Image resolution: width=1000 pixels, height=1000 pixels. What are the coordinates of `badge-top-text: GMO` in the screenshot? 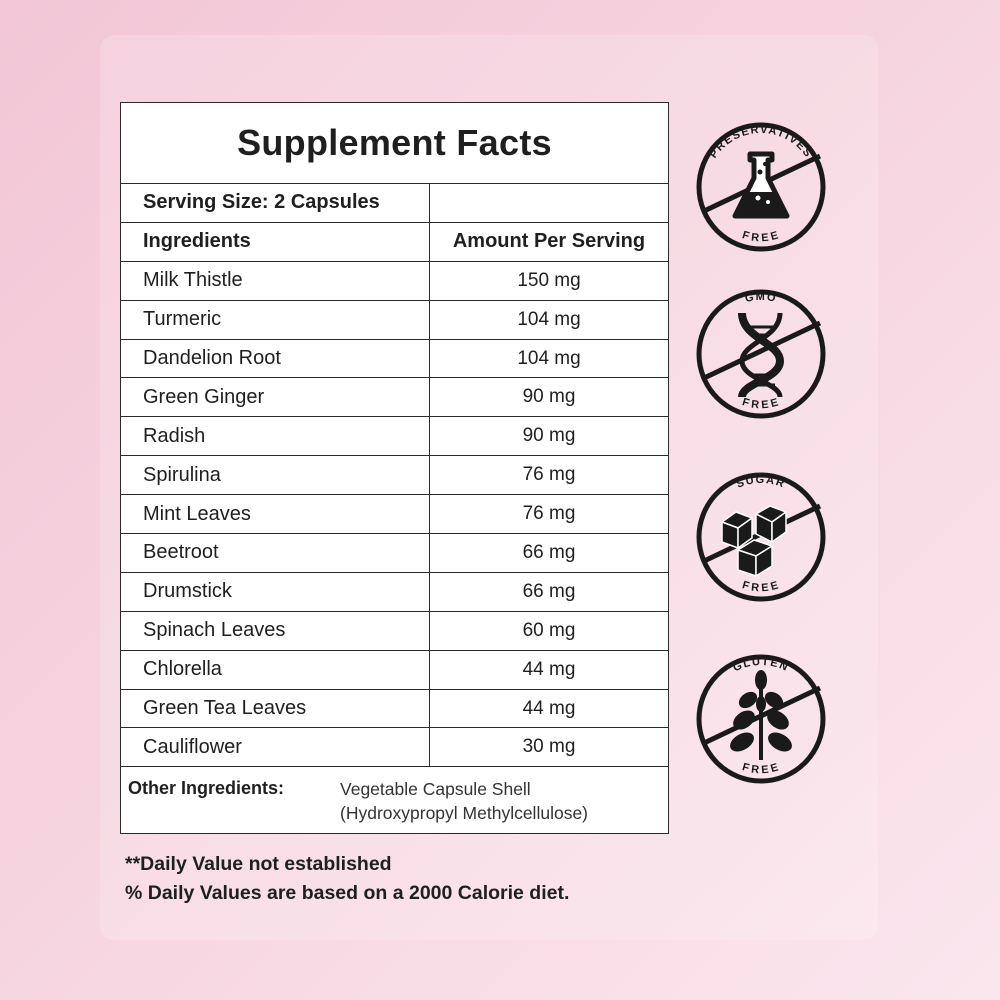 It's located at (760, 298).